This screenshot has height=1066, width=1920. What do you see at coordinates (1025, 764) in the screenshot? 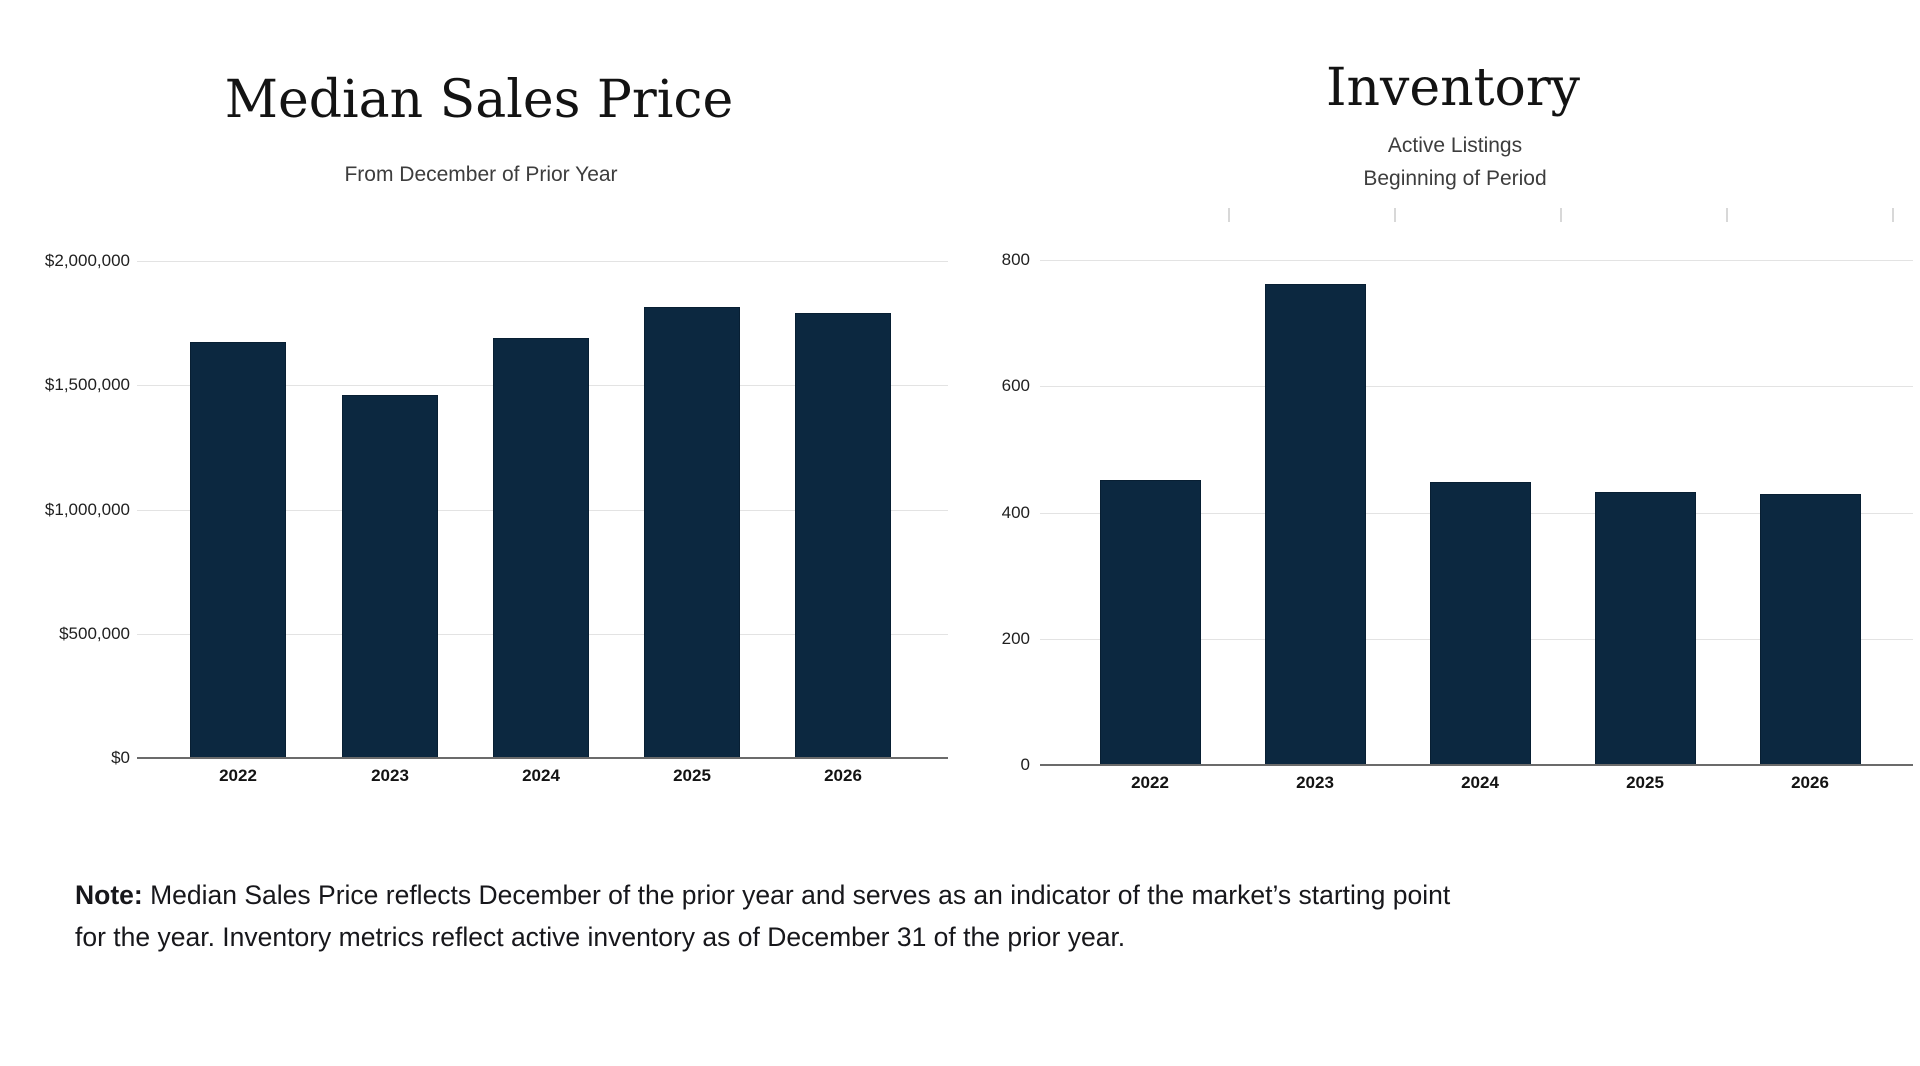
I see `y-axis-tick-label: 0` at bounding box center [1025, 764].